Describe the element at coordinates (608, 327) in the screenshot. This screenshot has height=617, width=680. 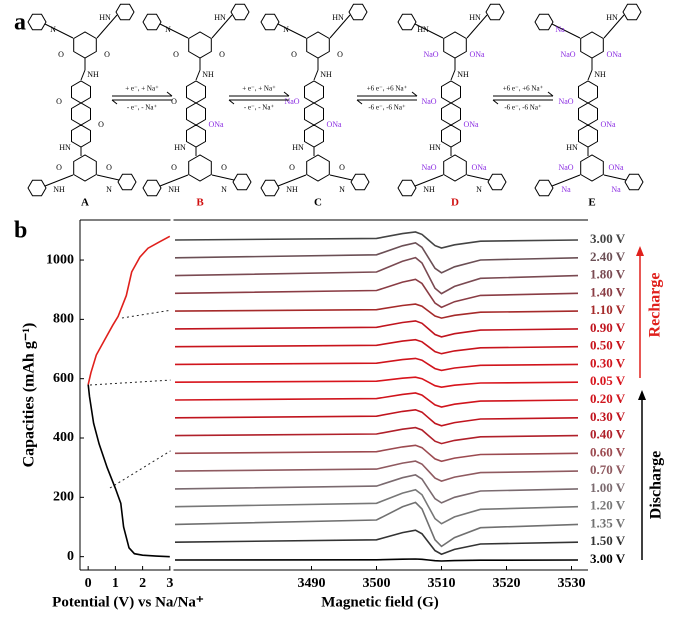
I see `trace-label: 0.90 V` at that location.